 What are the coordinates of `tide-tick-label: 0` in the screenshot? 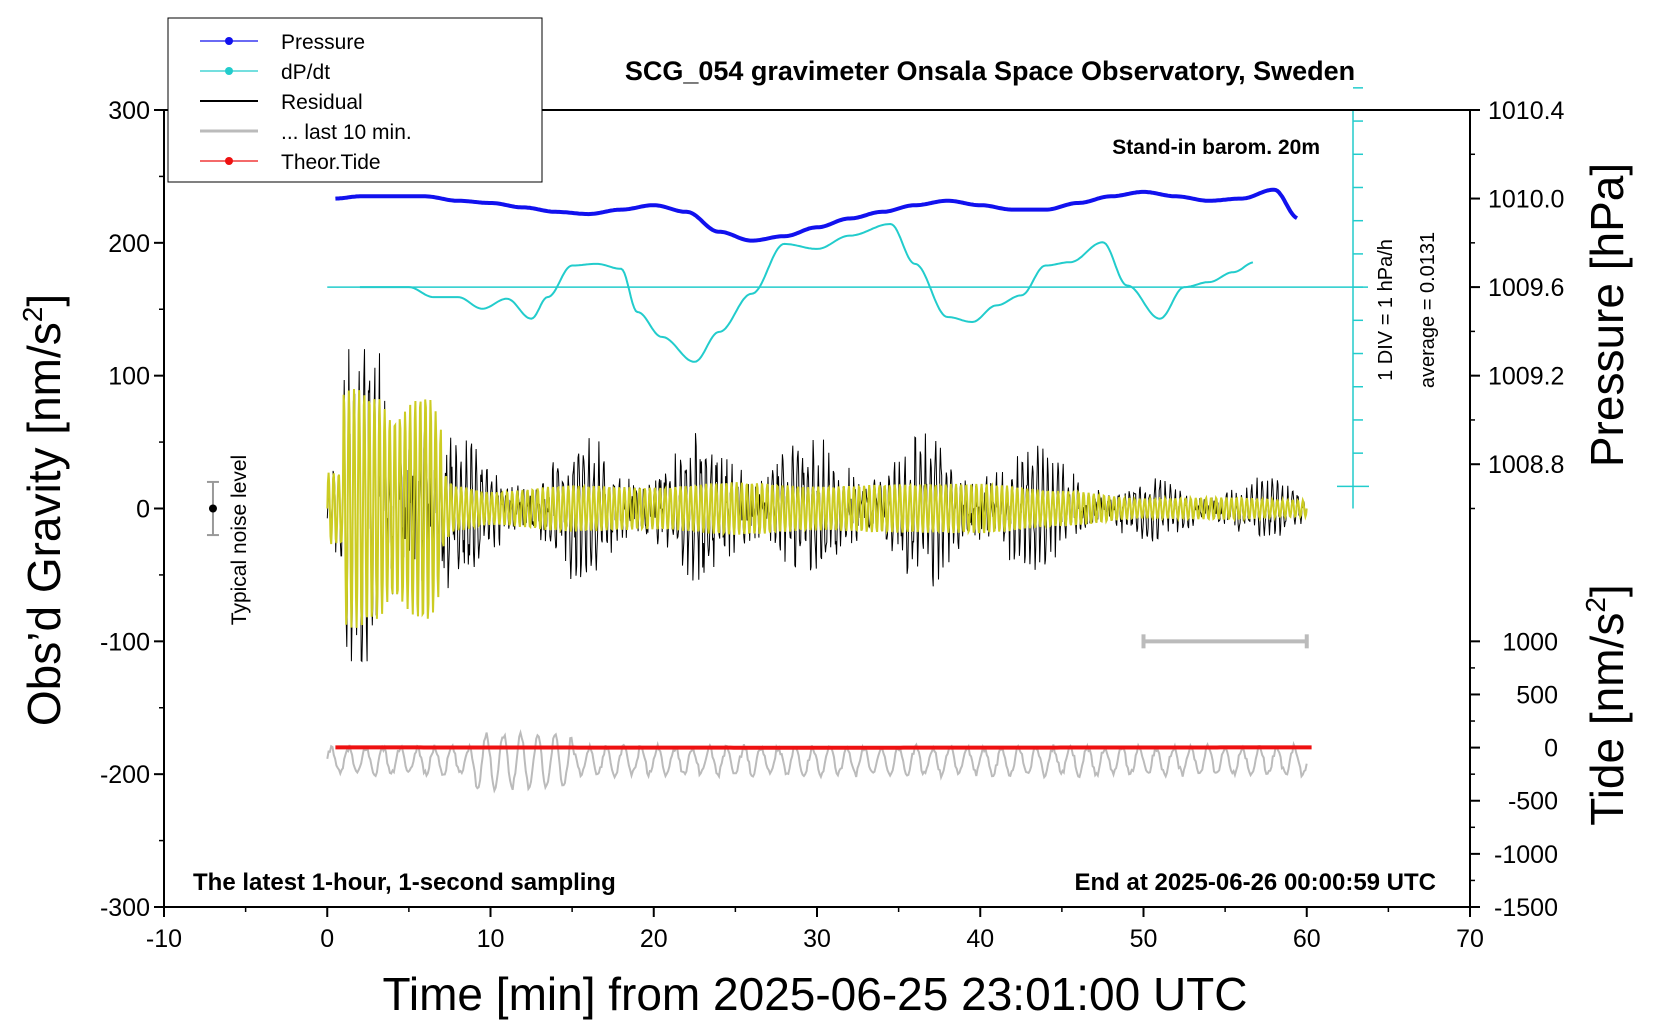 It's located at (1551, 749).